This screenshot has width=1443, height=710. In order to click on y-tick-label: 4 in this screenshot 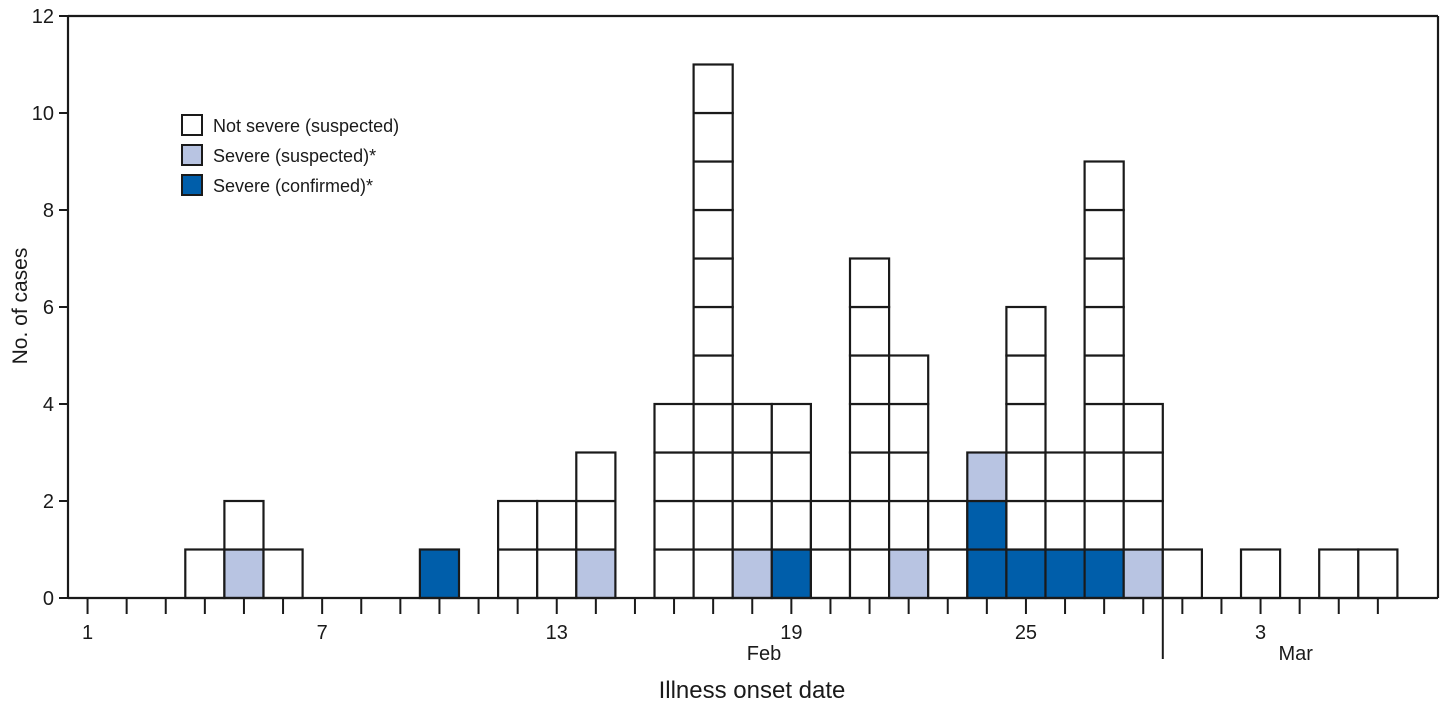, I will do `click(48, 405)`.